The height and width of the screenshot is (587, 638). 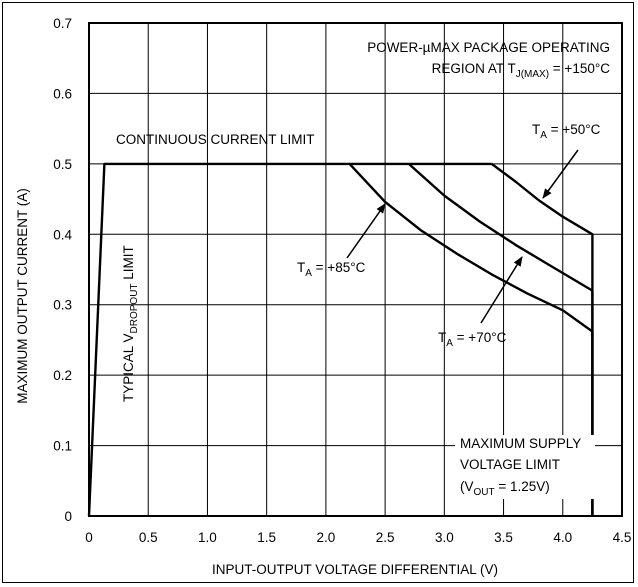 I want to click on y-tick-label: 0.7, so click(x=62, y=23).